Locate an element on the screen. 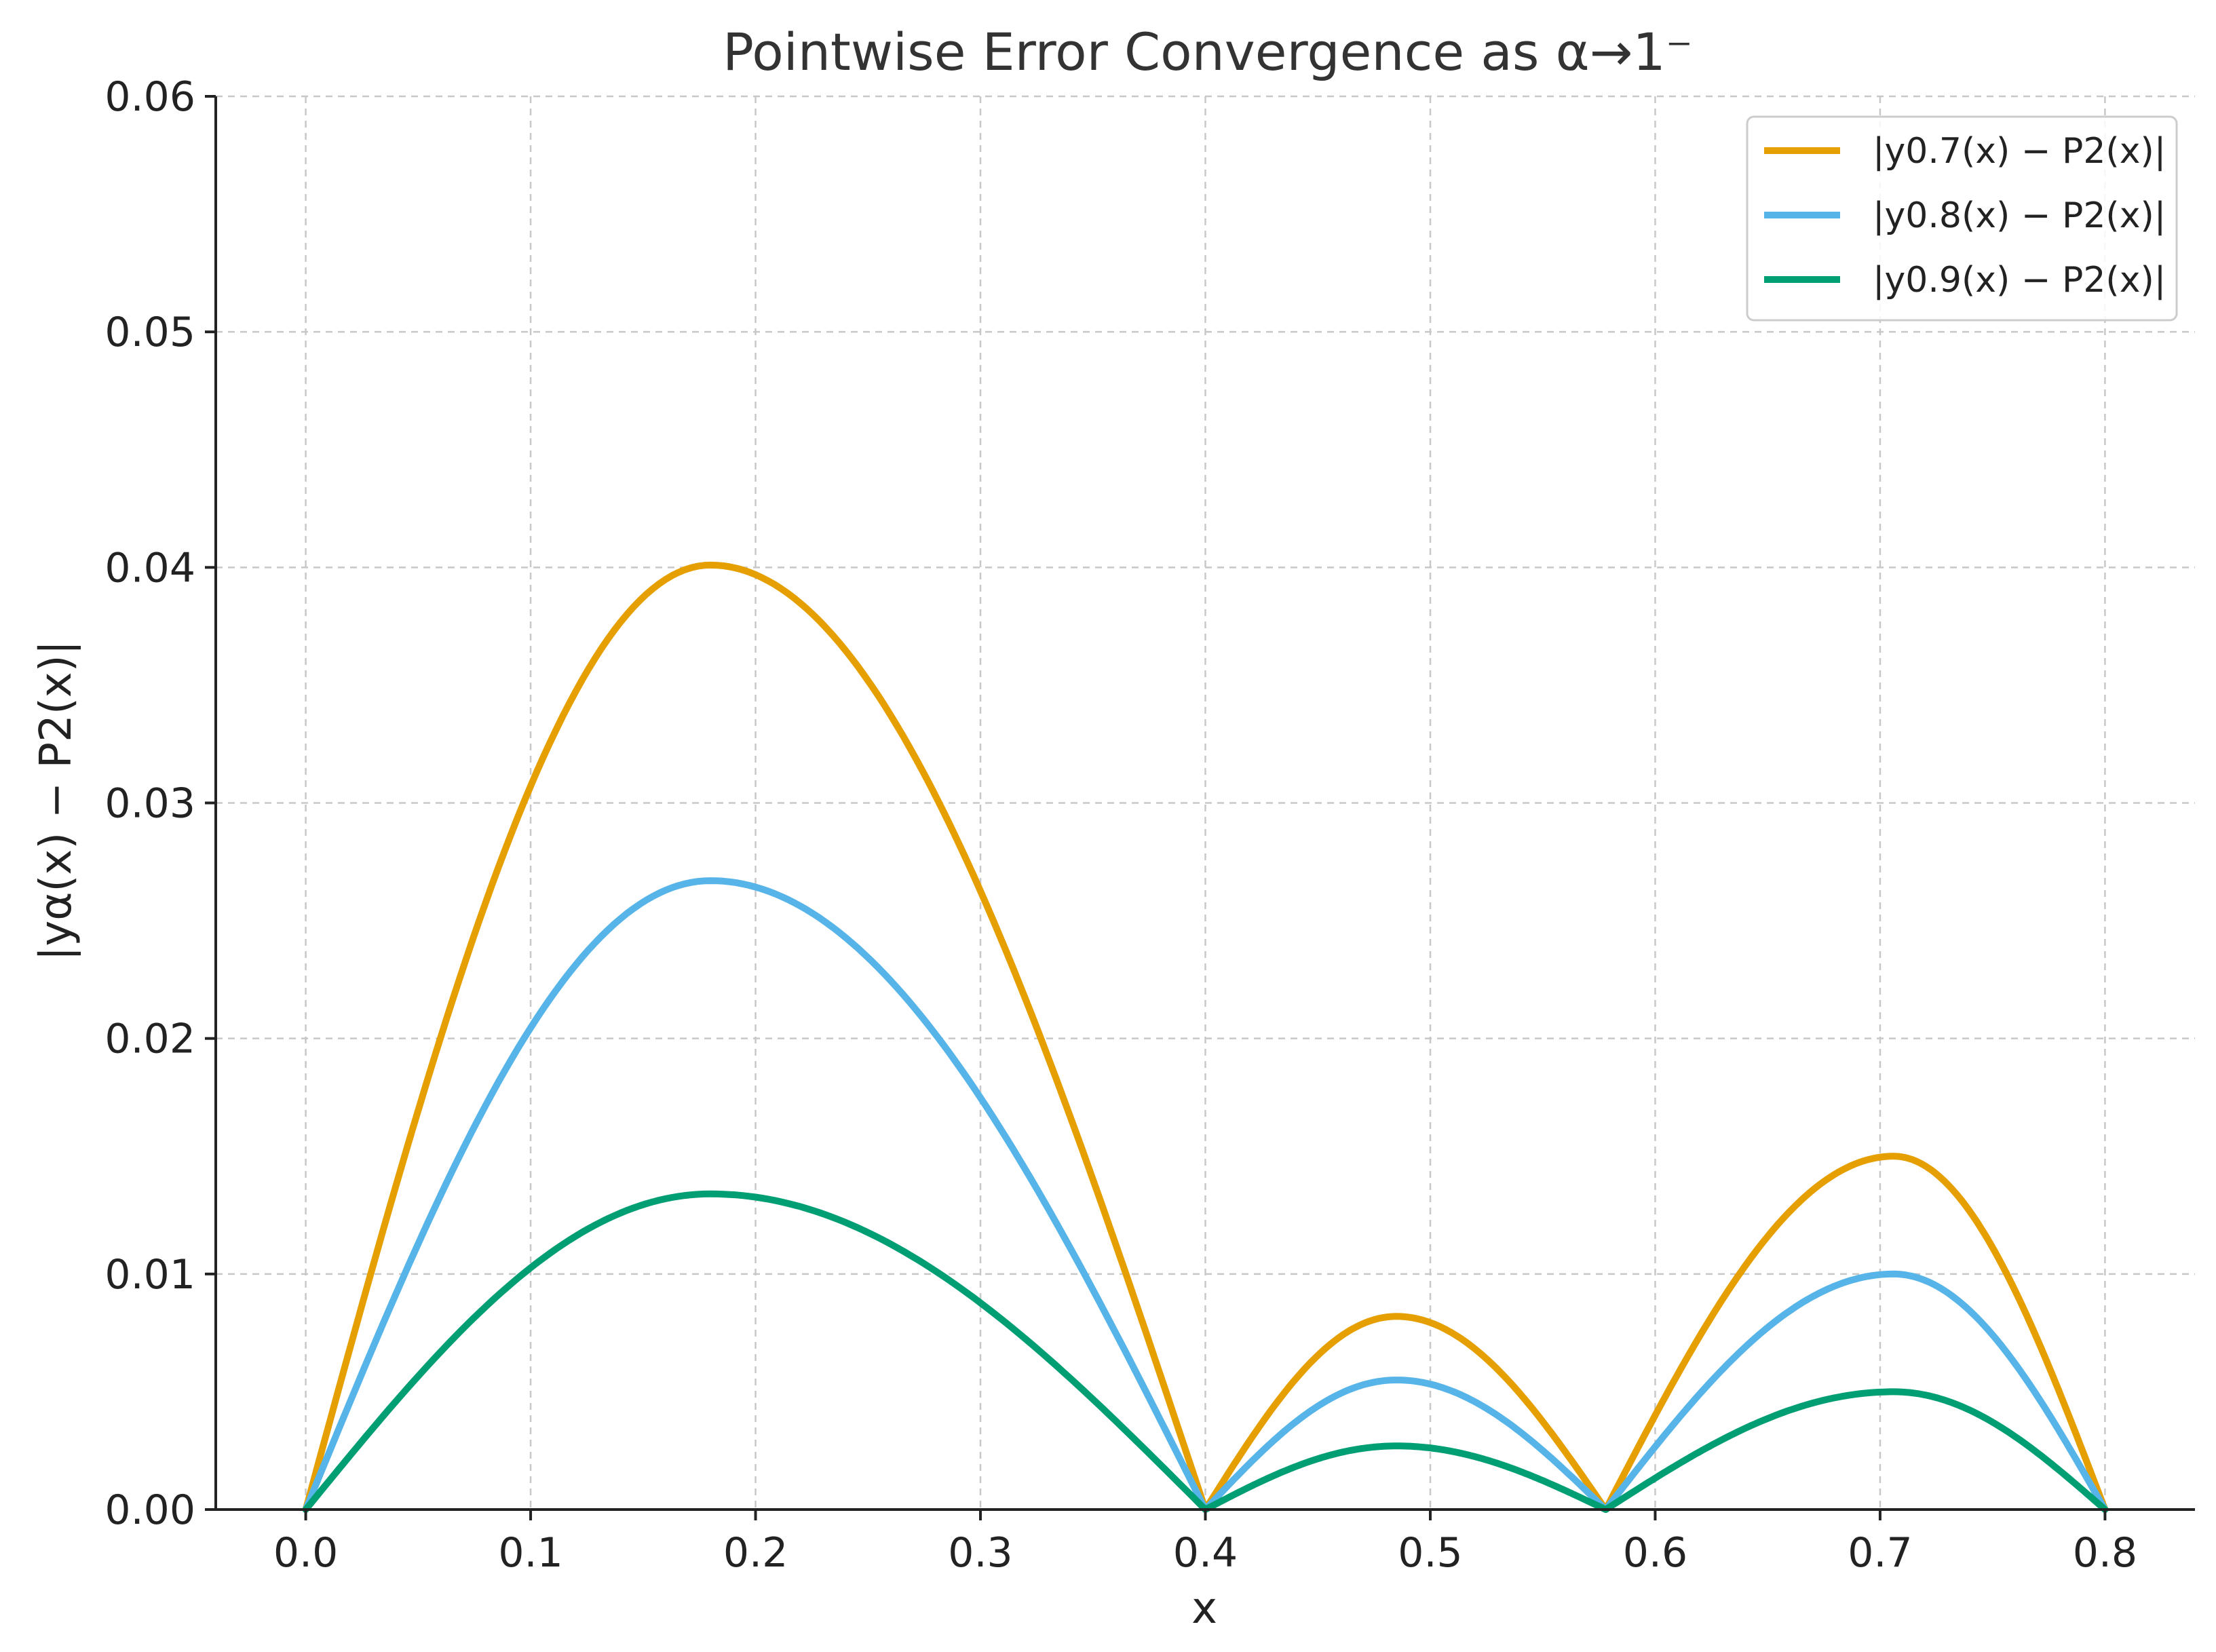 The height and width of the screenshot is (1652, 2216). y-tick-label: 0.00 is located at coordinates (149, 1510).